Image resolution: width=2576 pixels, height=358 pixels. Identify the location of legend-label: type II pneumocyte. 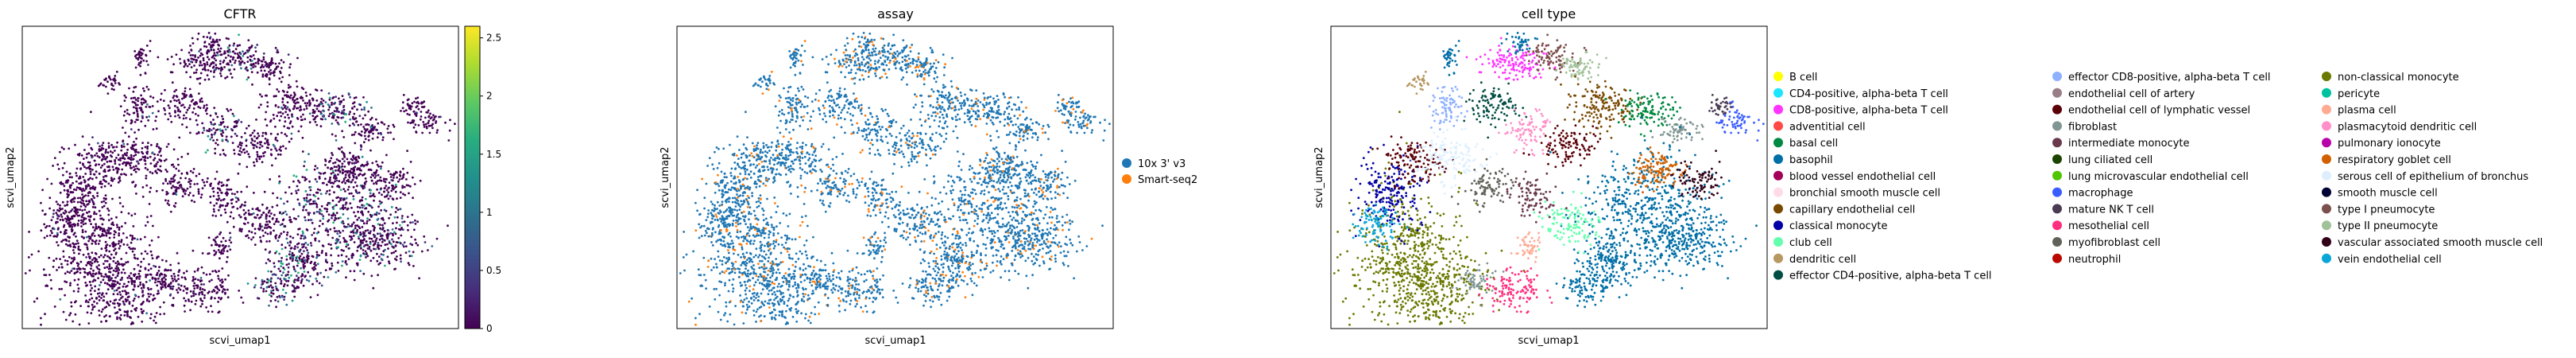
(2388, 226).